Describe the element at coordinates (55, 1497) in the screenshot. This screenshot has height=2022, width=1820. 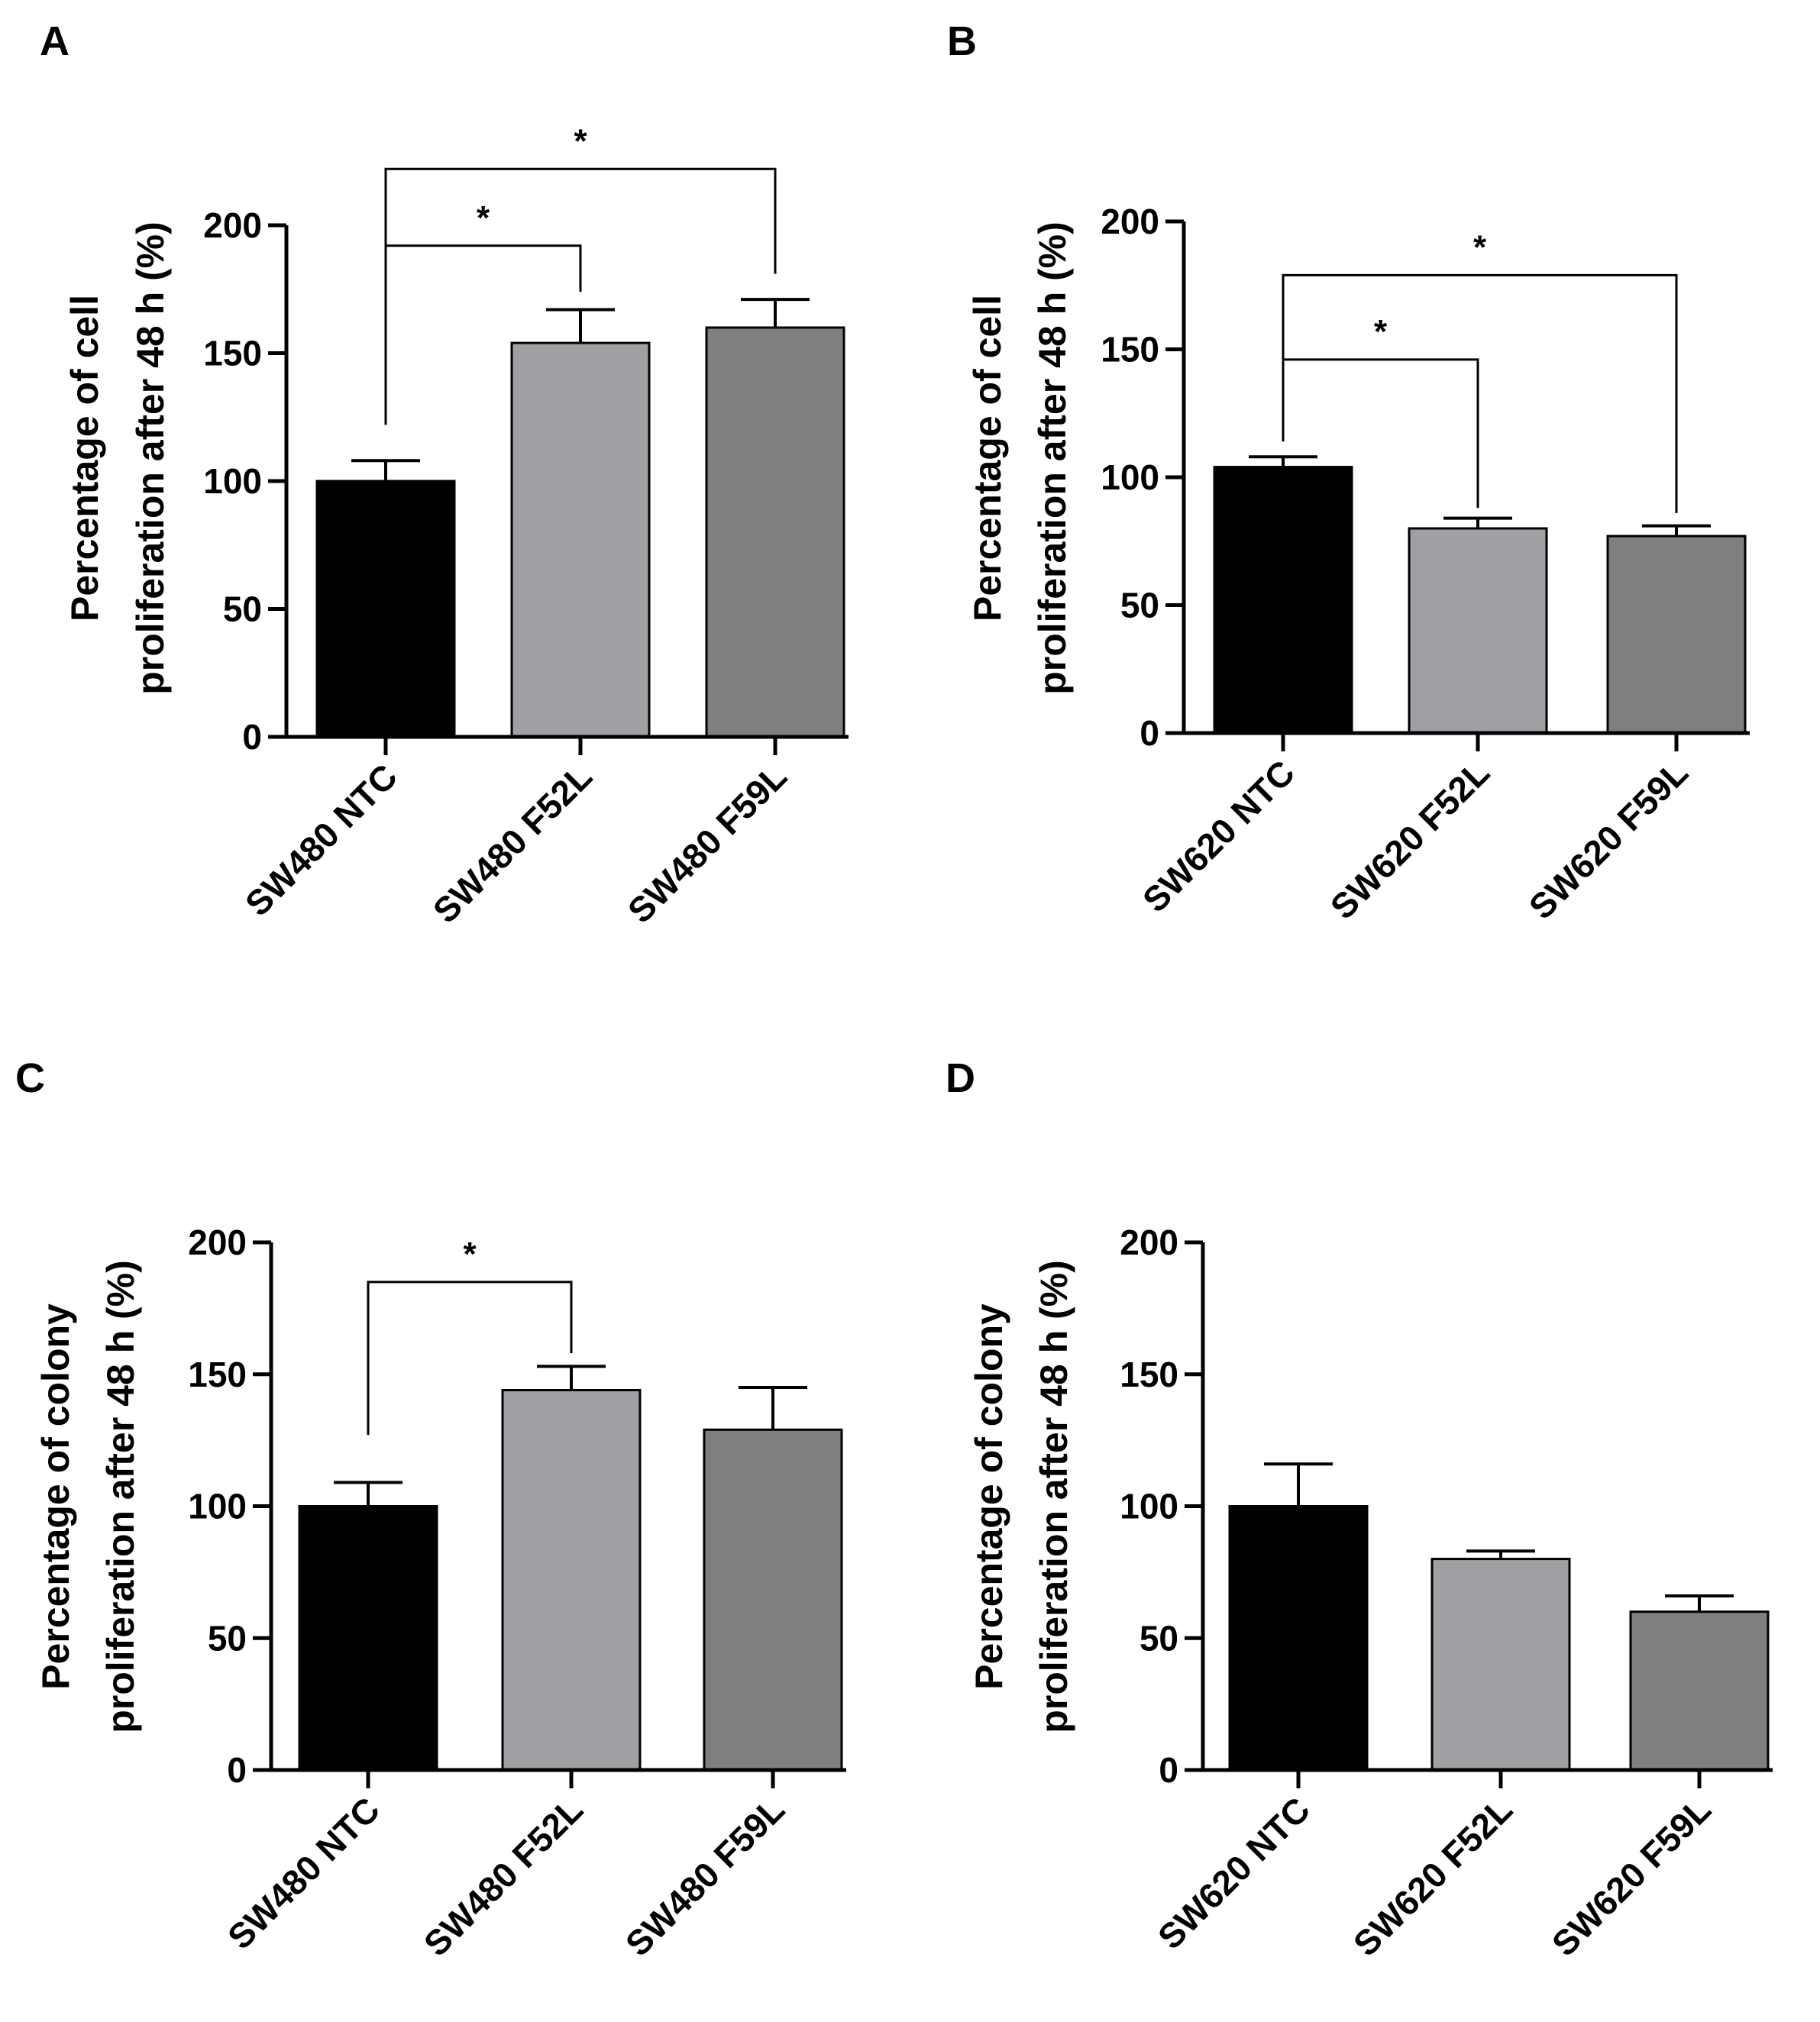
I see `y-axis-label-c-line-1: Percentage of colony` at that location.